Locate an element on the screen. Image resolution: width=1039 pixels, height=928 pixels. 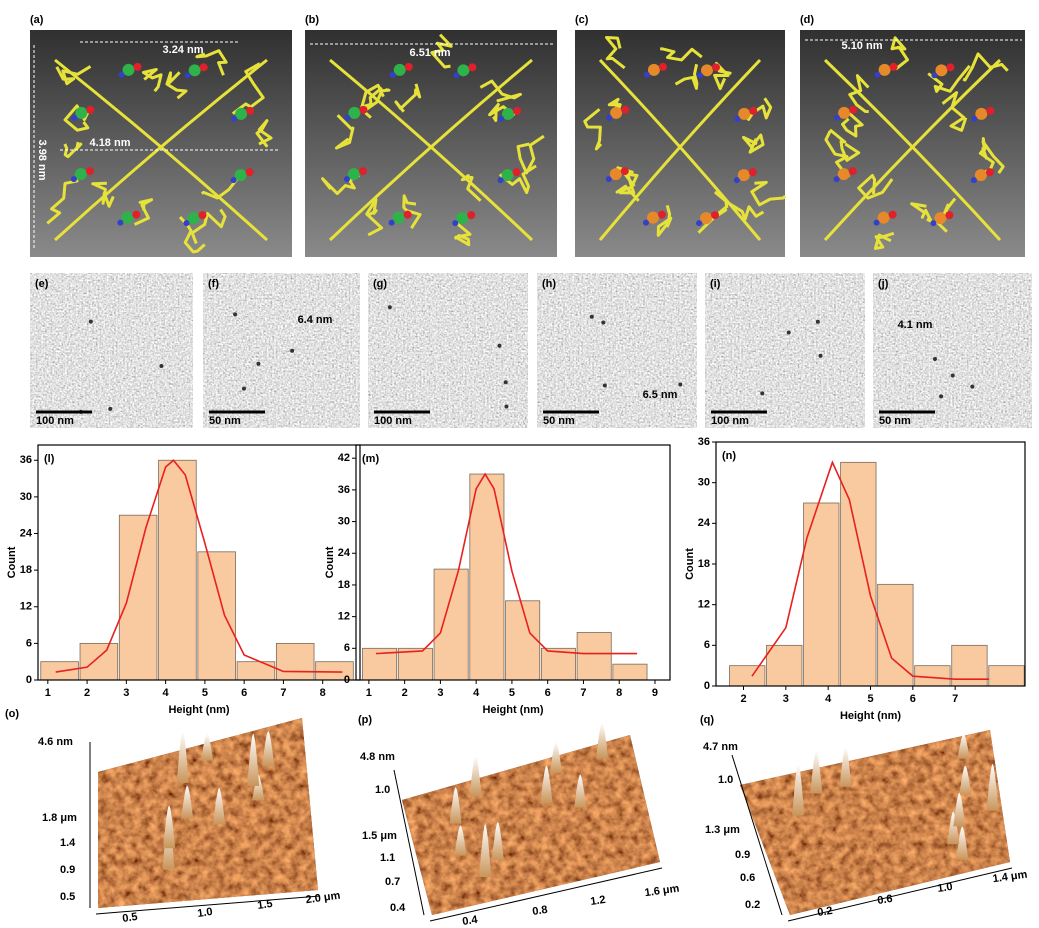
fit-curve is located at coordinates (506, 563).